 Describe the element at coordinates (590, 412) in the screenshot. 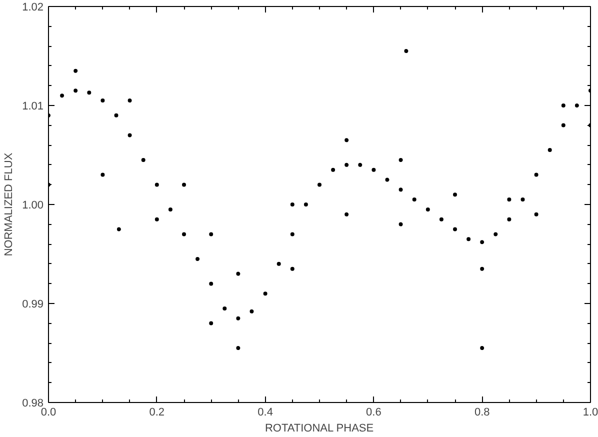

I see `x-tick-label: 1.0` at that location.